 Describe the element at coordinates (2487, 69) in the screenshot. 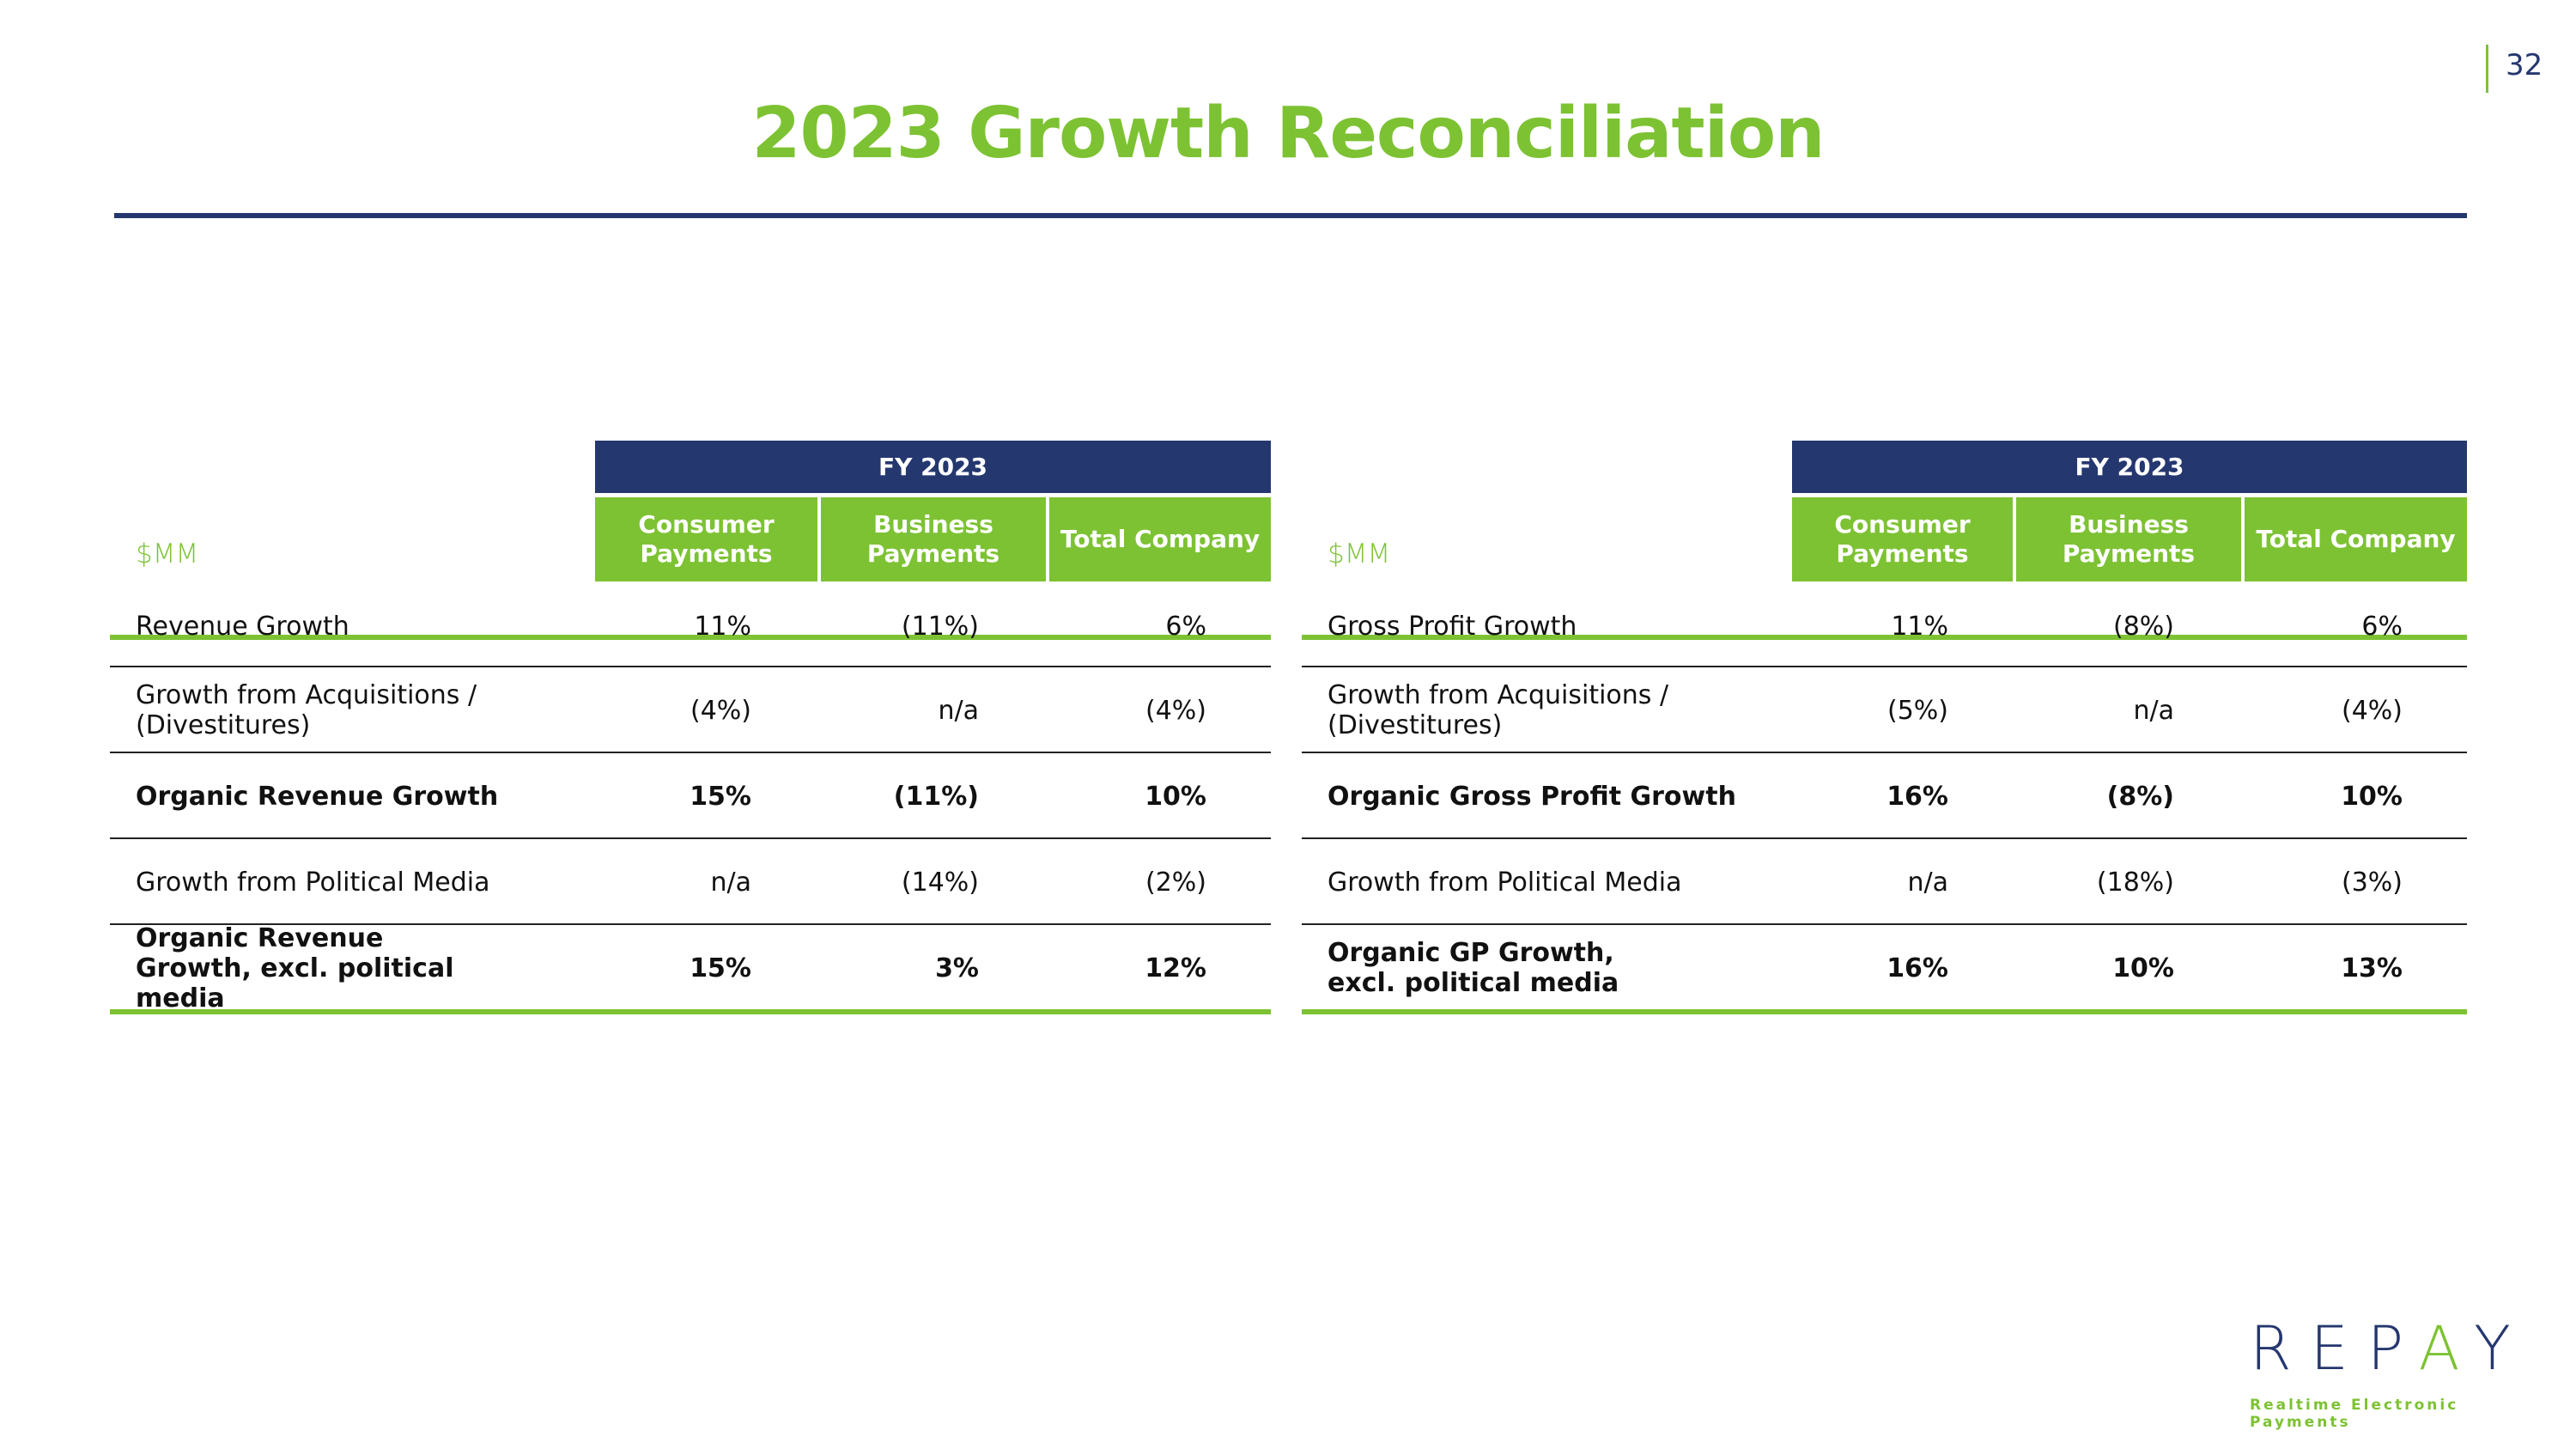

I see `page-number-divider` at that location.